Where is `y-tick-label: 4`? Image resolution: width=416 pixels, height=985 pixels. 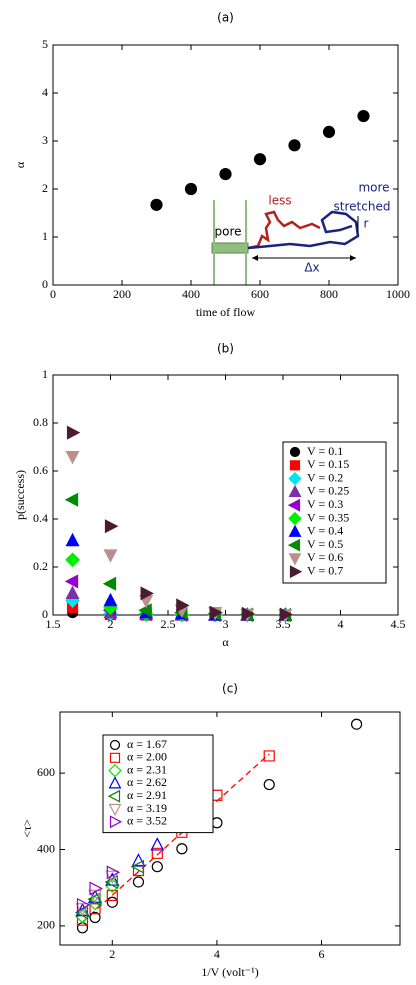
y-tick-label: 4 is located at coordinates (45, 92).